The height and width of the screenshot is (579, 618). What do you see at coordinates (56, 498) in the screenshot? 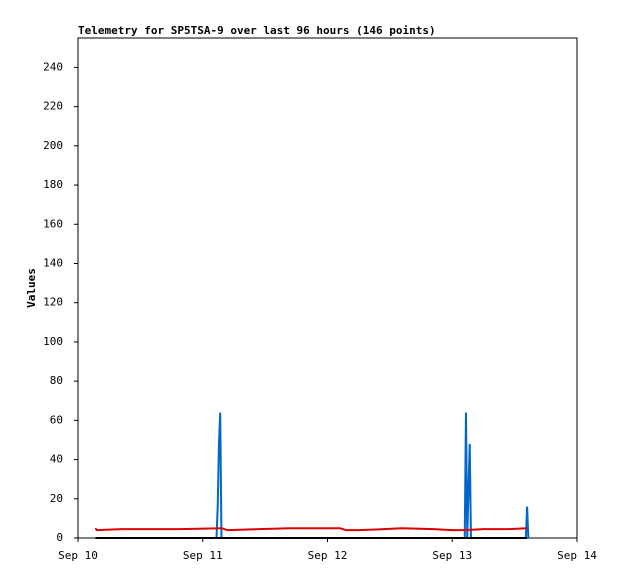
I see `y-tick-label: 20` at bounding box center [56, 498].